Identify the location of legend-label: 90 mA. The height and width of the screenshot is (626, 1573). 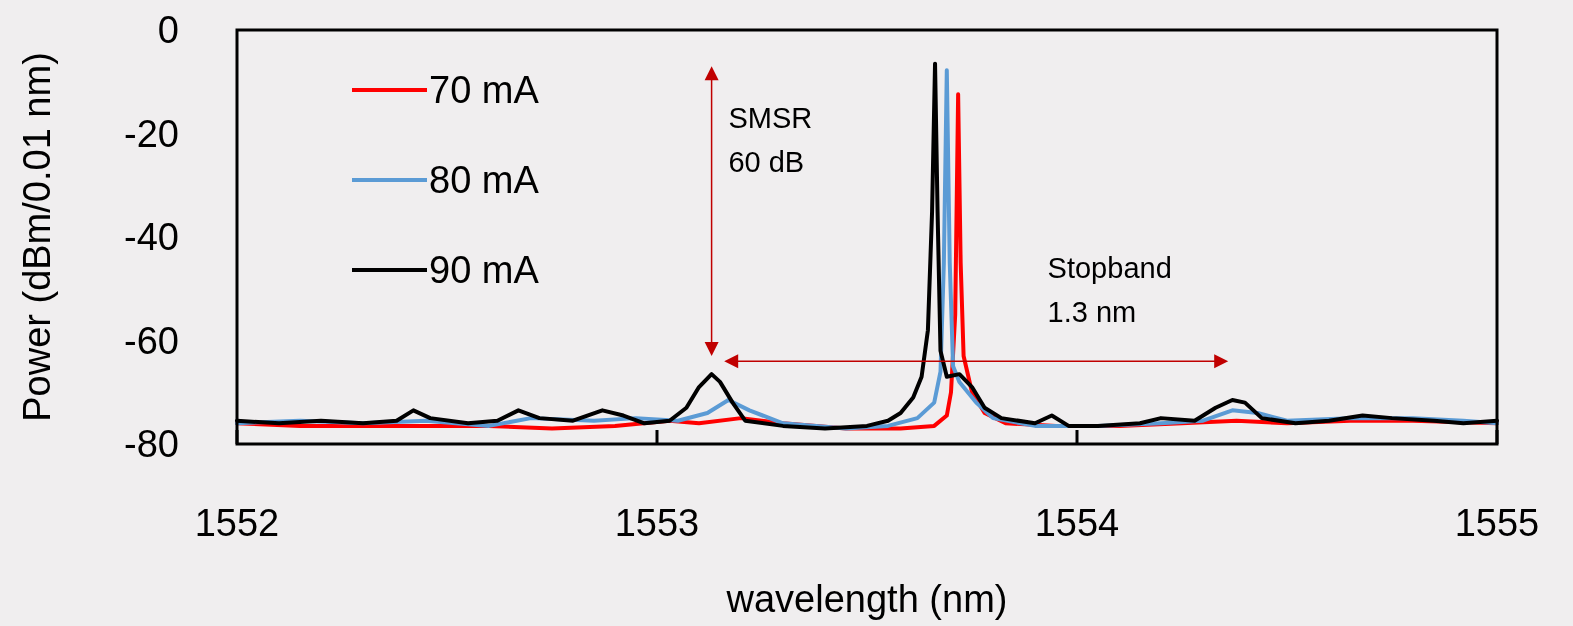
(484, 270).